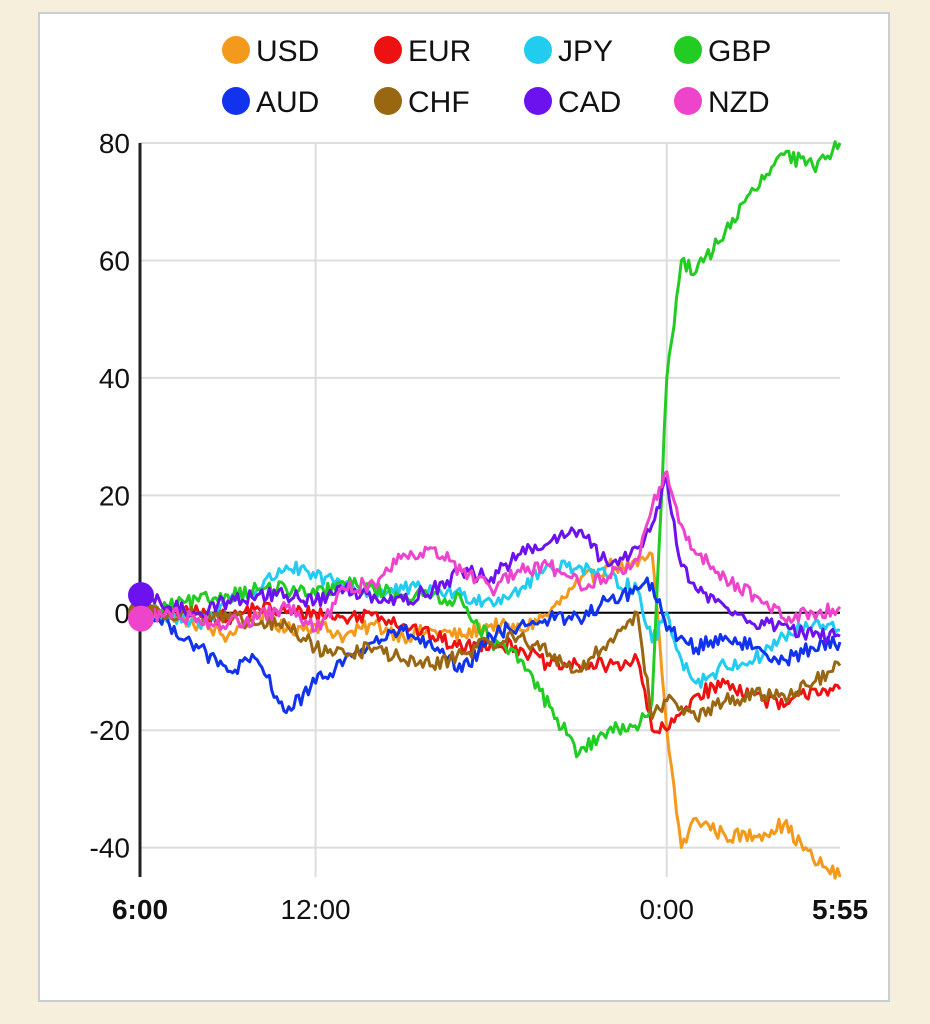  What do you see at coordinates (490, 664) in the screenshot?
I see `series-line-chf` at bounding box center [490, 664].